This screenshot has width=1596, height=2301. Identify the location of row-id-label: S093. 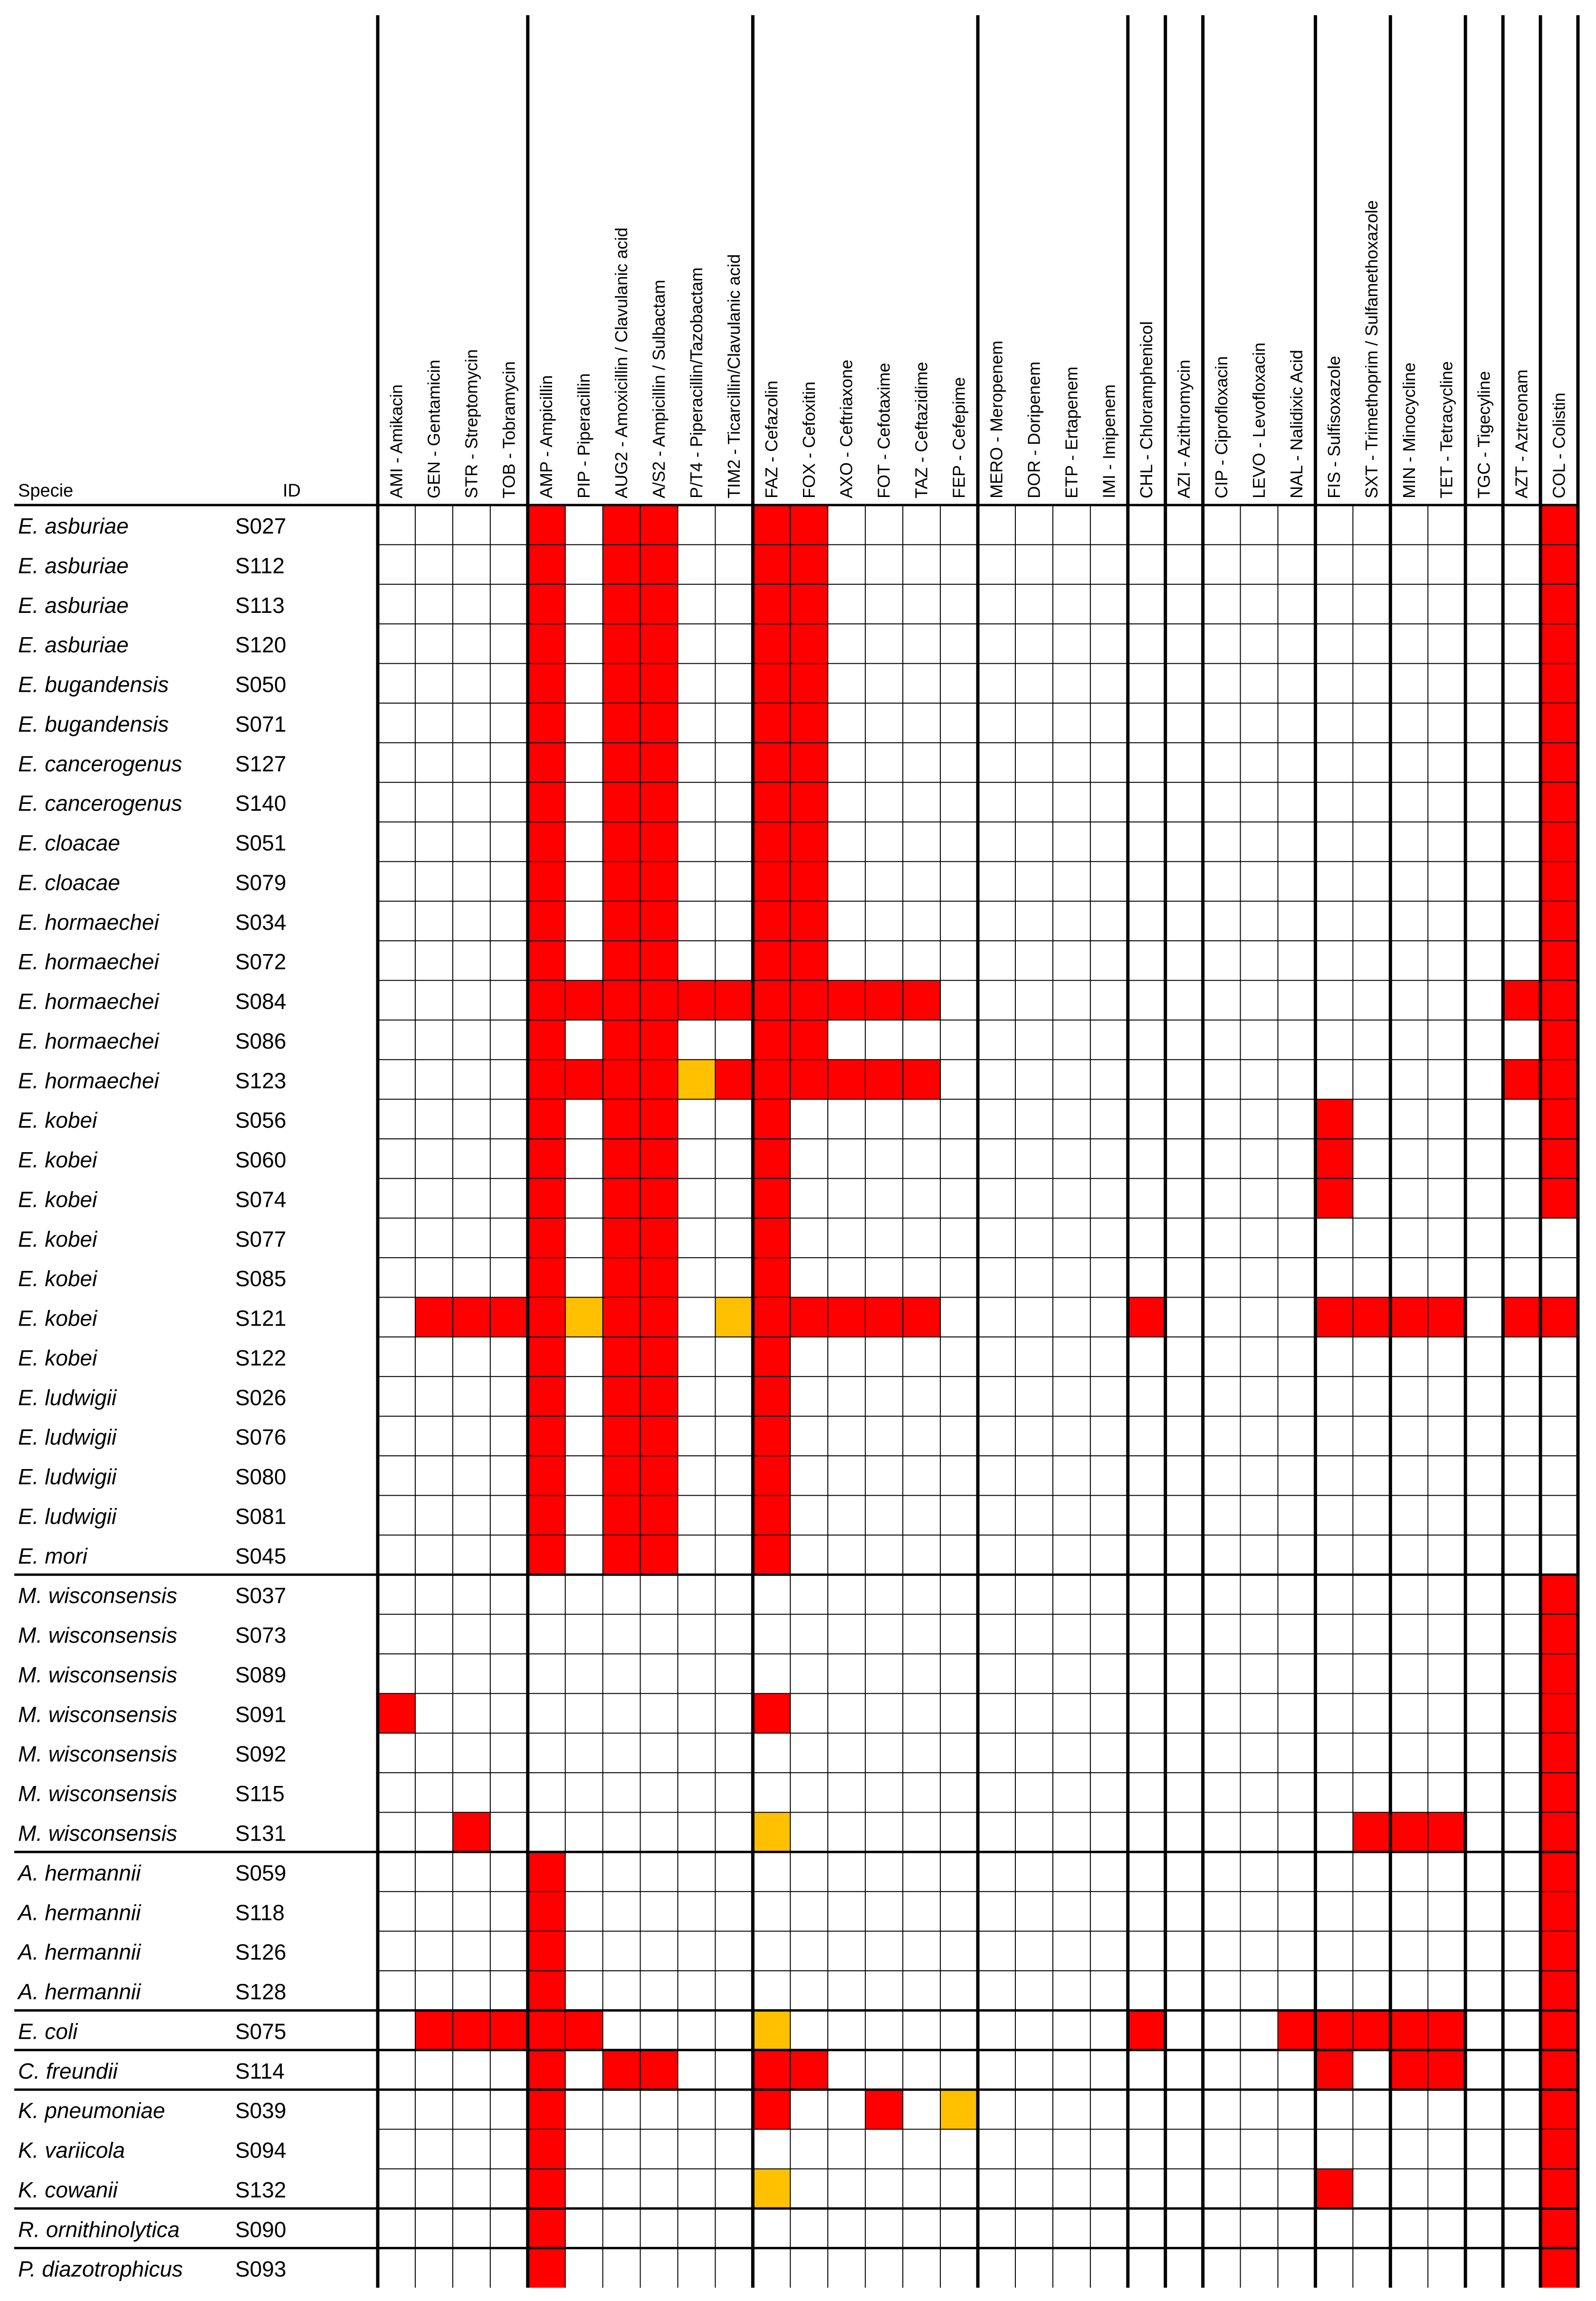
(260, 2269).